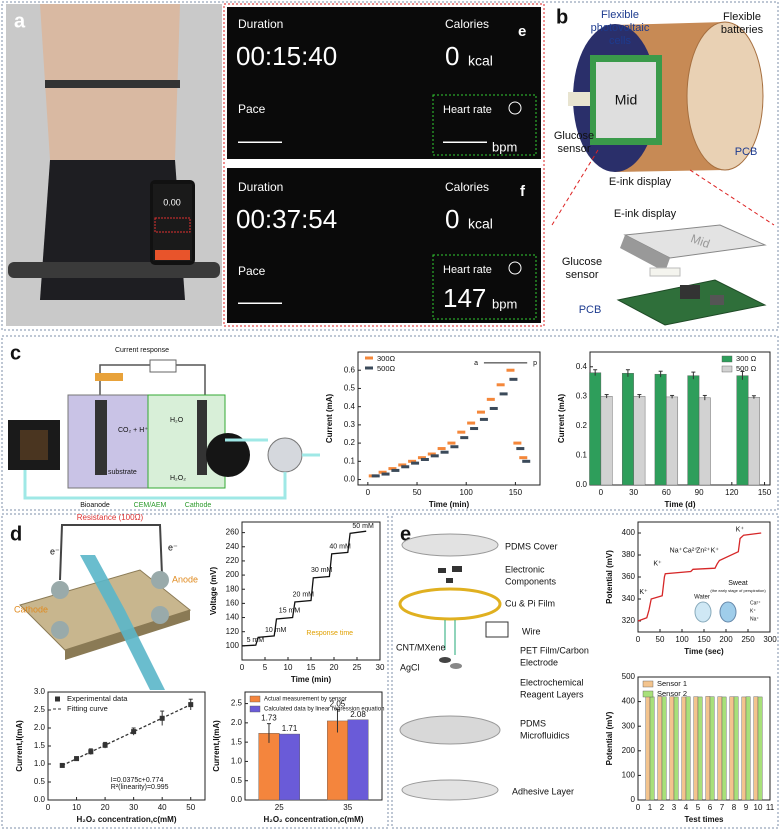 The image size is (780, 831). What do you see at coordinates (770, 807) in the screenshot?
I see `x-tick-label: 11` at bounding box center [770, 807].